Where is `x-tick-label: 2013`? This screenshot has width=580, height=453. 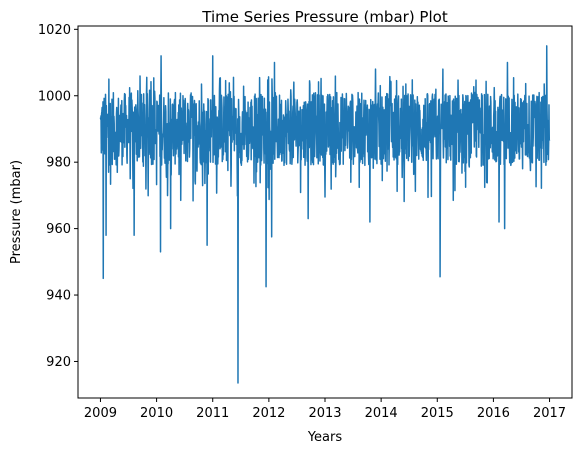
x-tick-label: 2013 is located at coordinates (324, 413).